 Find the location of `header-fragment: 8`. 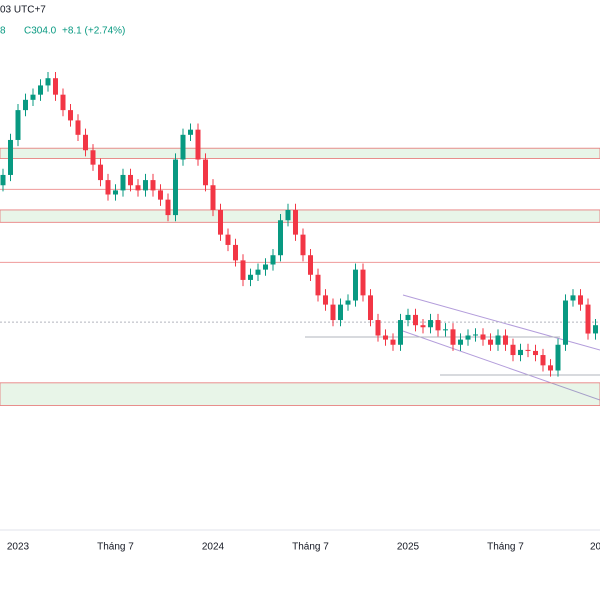

header-fragment: 8 is located at coordinates (3, 31).